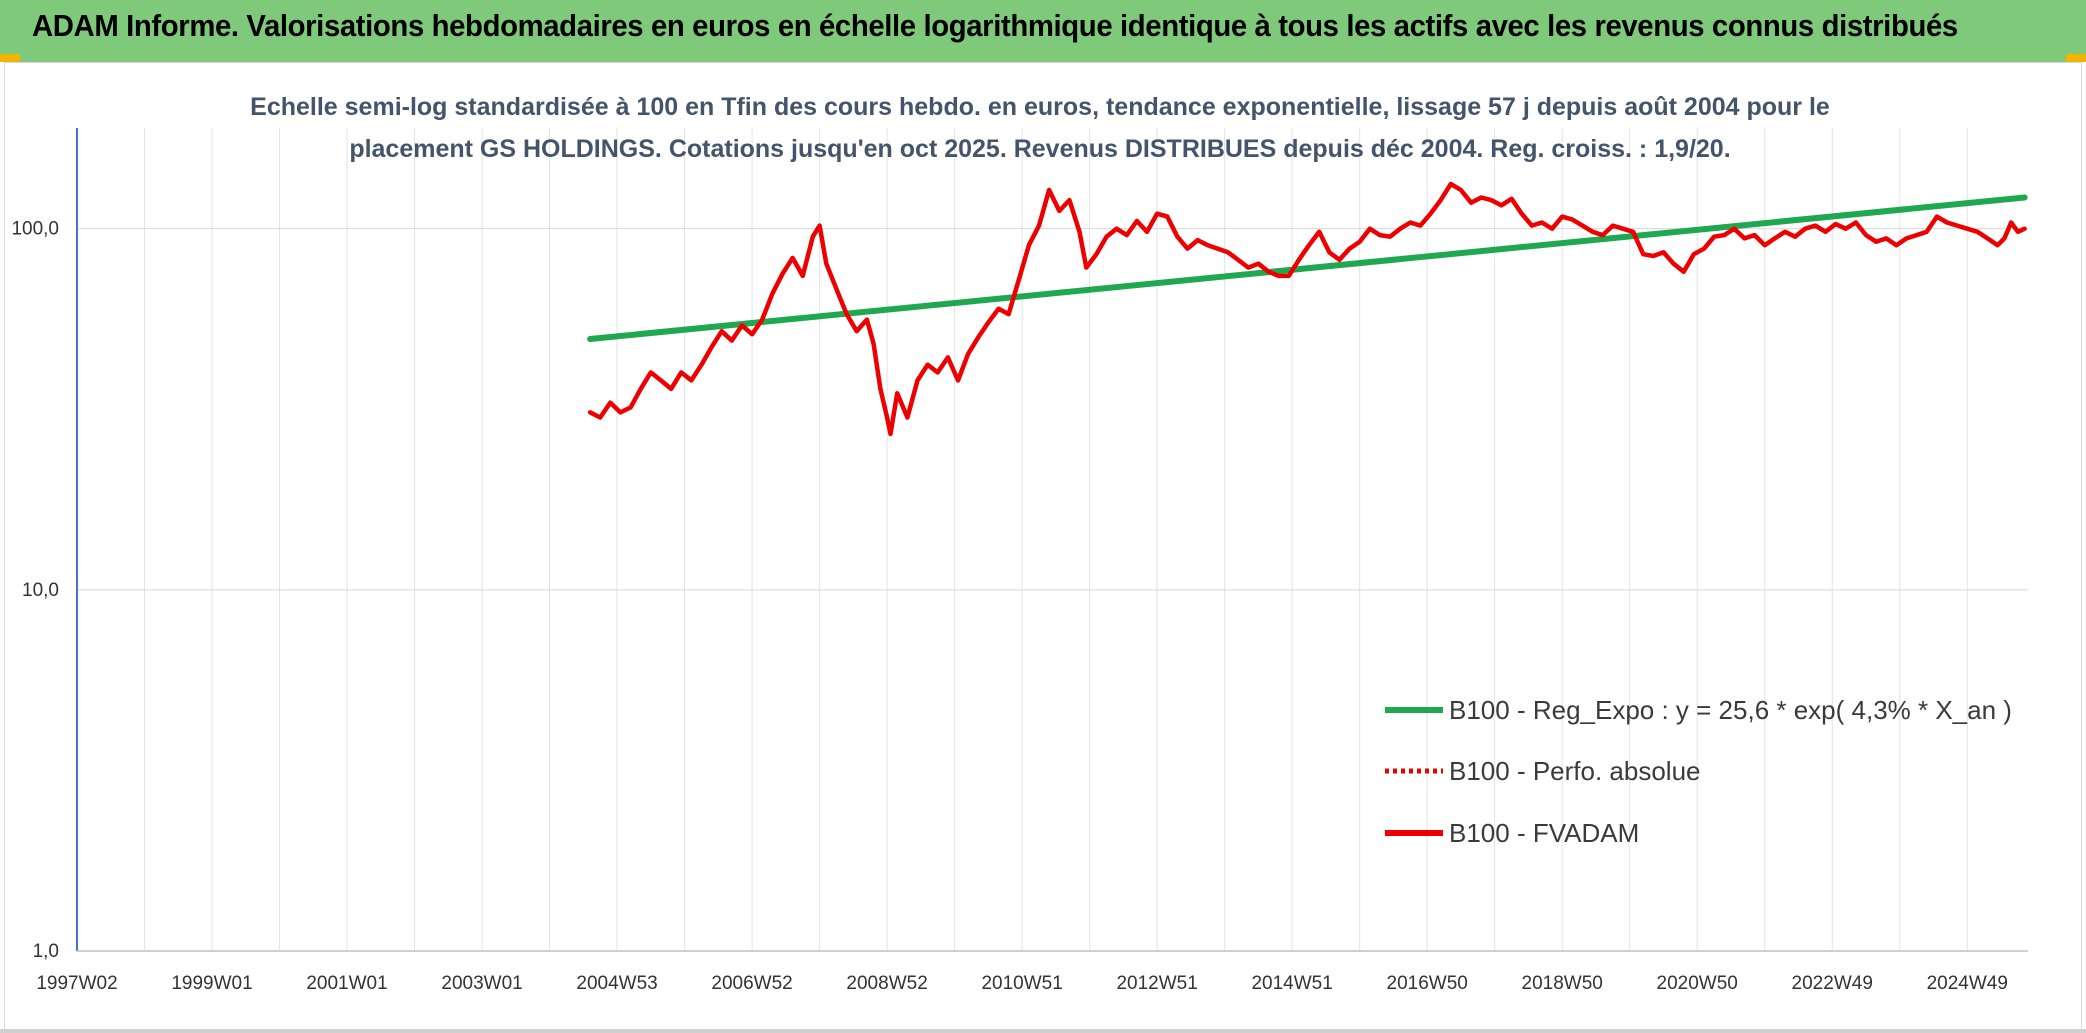 The height and width of the screenshot is (1033, 2086). What do you see at coordinates (1427, 983) in the screenshot?
I see `x-tick-label: 2016W50` at bounding box center [1427, 983].